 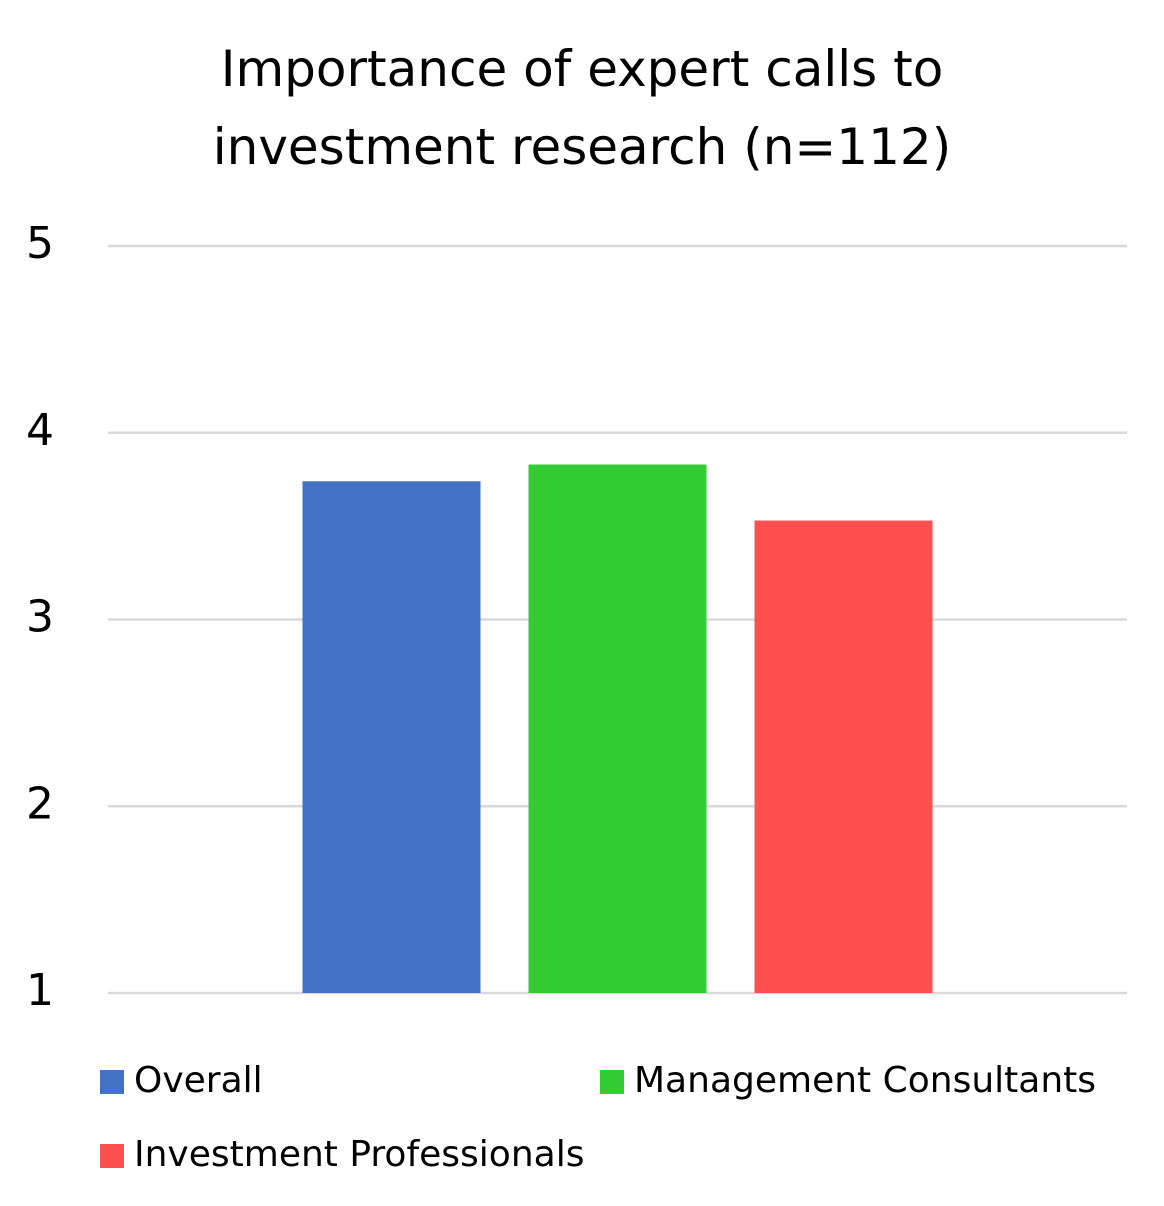 I want to click on legend-label: Management Consultants, so click(x=865, y=1080).